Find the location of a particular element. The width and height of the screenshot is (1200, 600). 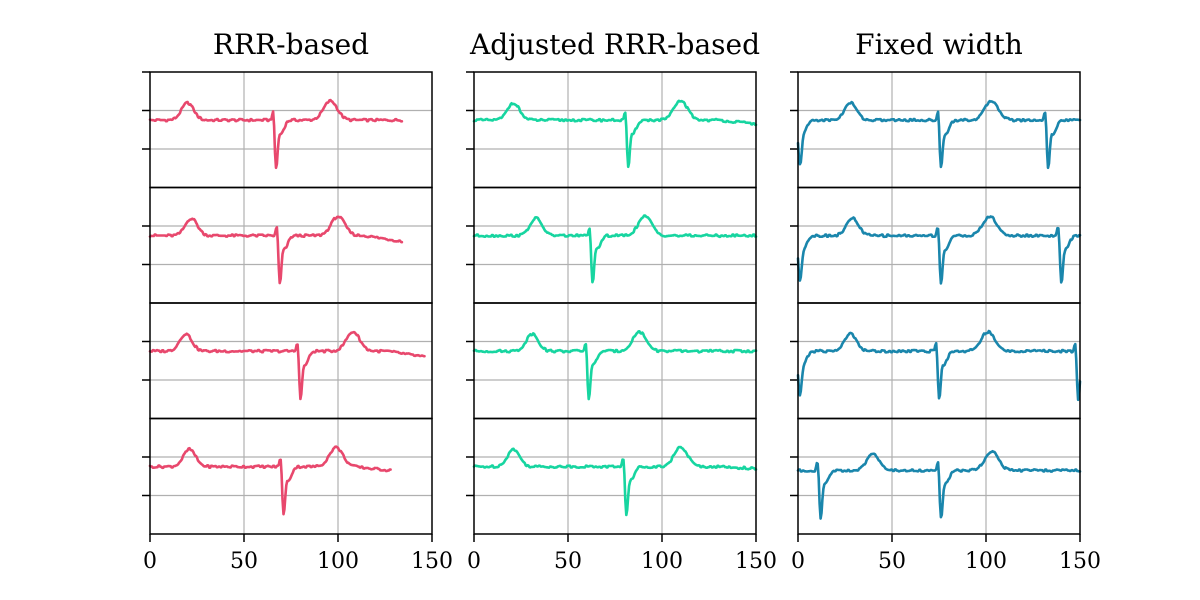

panel-title-2: Adjusted RRR-based is located at coordinates (614, 44).